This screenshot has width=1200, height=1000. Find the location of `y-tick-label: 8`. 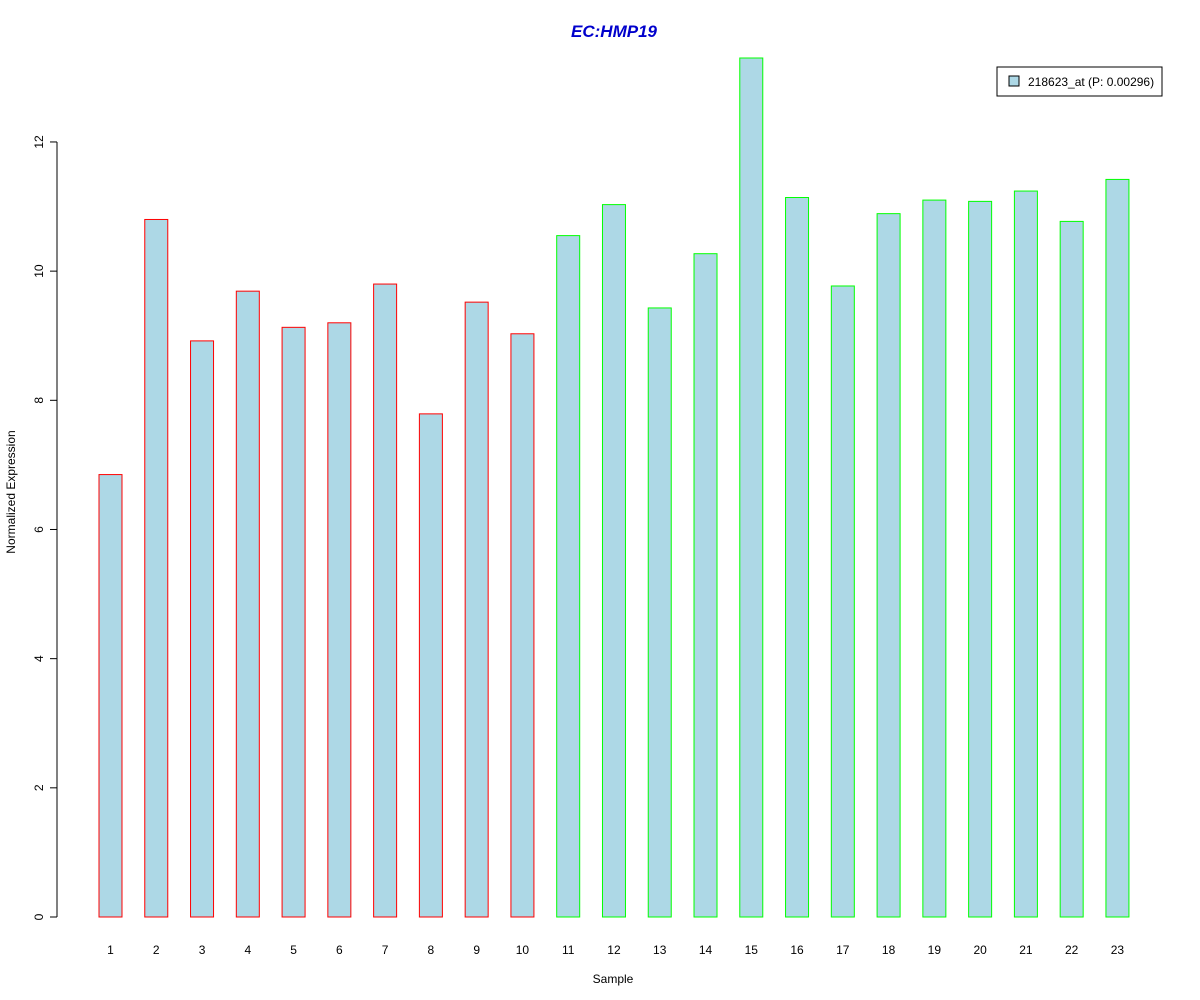

y-tick-label: 8 is located at coordinates (39, 400).